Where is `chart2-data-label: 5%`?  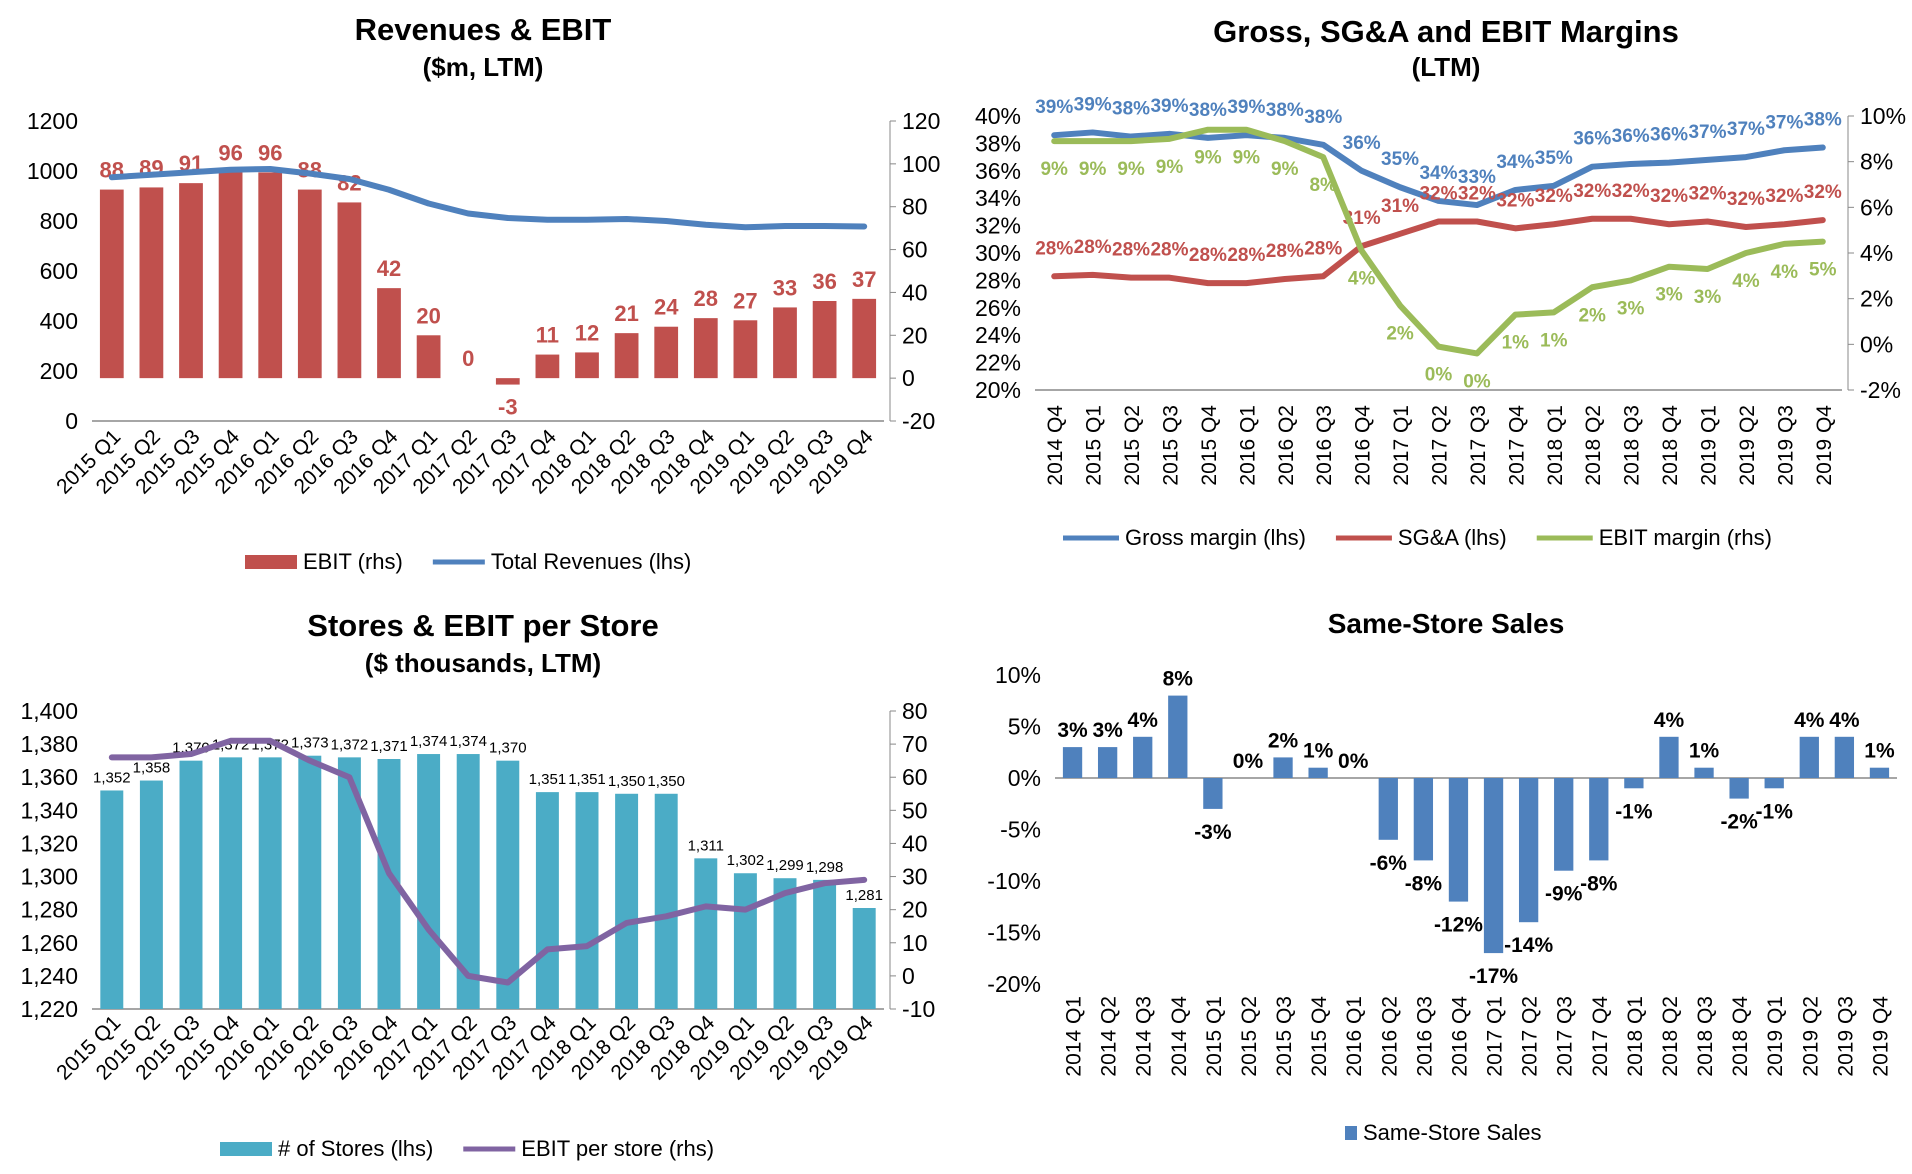
chart2-data-label: 5% is located at coordinates (1823, 270).